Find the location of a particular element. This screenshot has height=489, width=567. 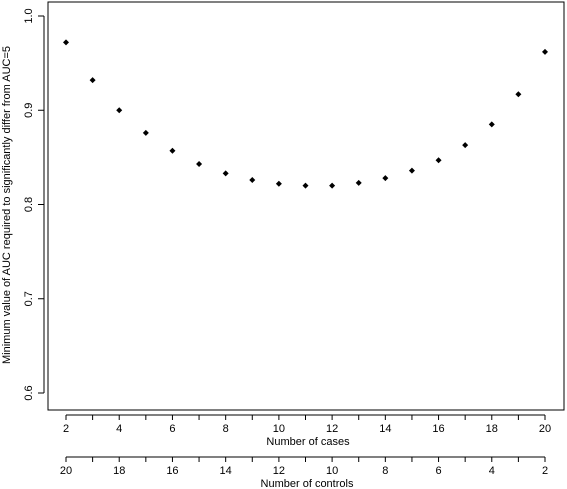

x-axis-controls: 20 18 16 14 12 10 8 6 4 2 is located at coordinates (304, 466).